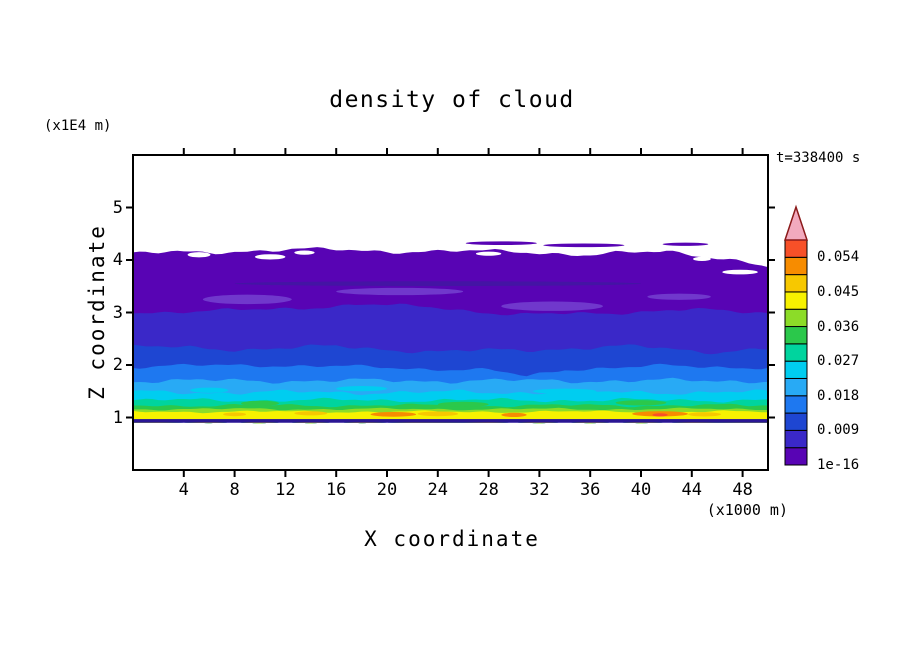 Image resolution: width=904 pixels, height=654 pixels. What do you see at coordinates (336, 490) in the screenshot?
I see `x-tick-label: 16` at bounding box center [336, 490].